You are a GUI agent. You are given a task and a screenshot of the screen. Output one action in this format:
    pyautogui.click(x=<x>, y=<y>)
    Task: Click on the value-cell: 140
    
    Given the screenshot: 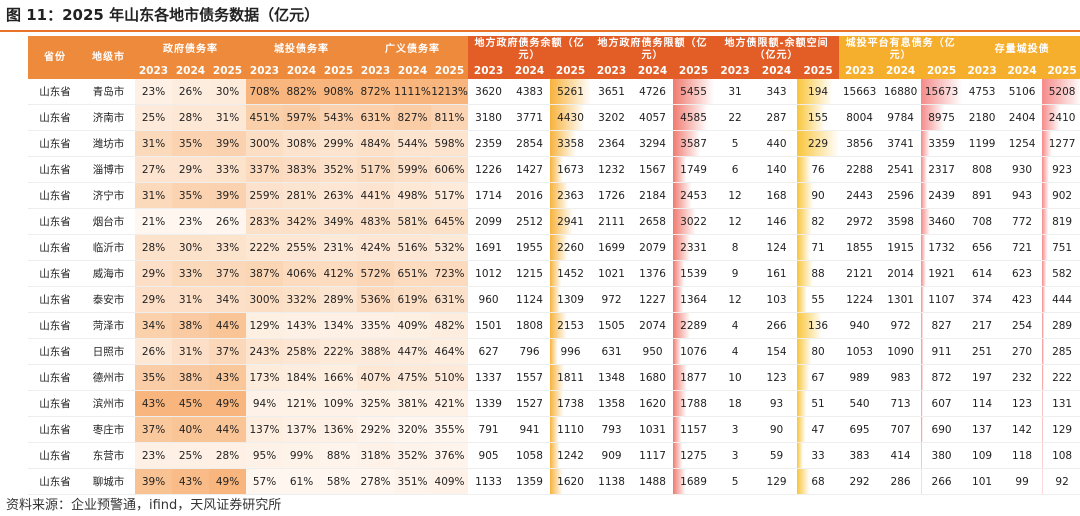 What is the action you would take?
    pyautogui.click(x=777, y=169)
    